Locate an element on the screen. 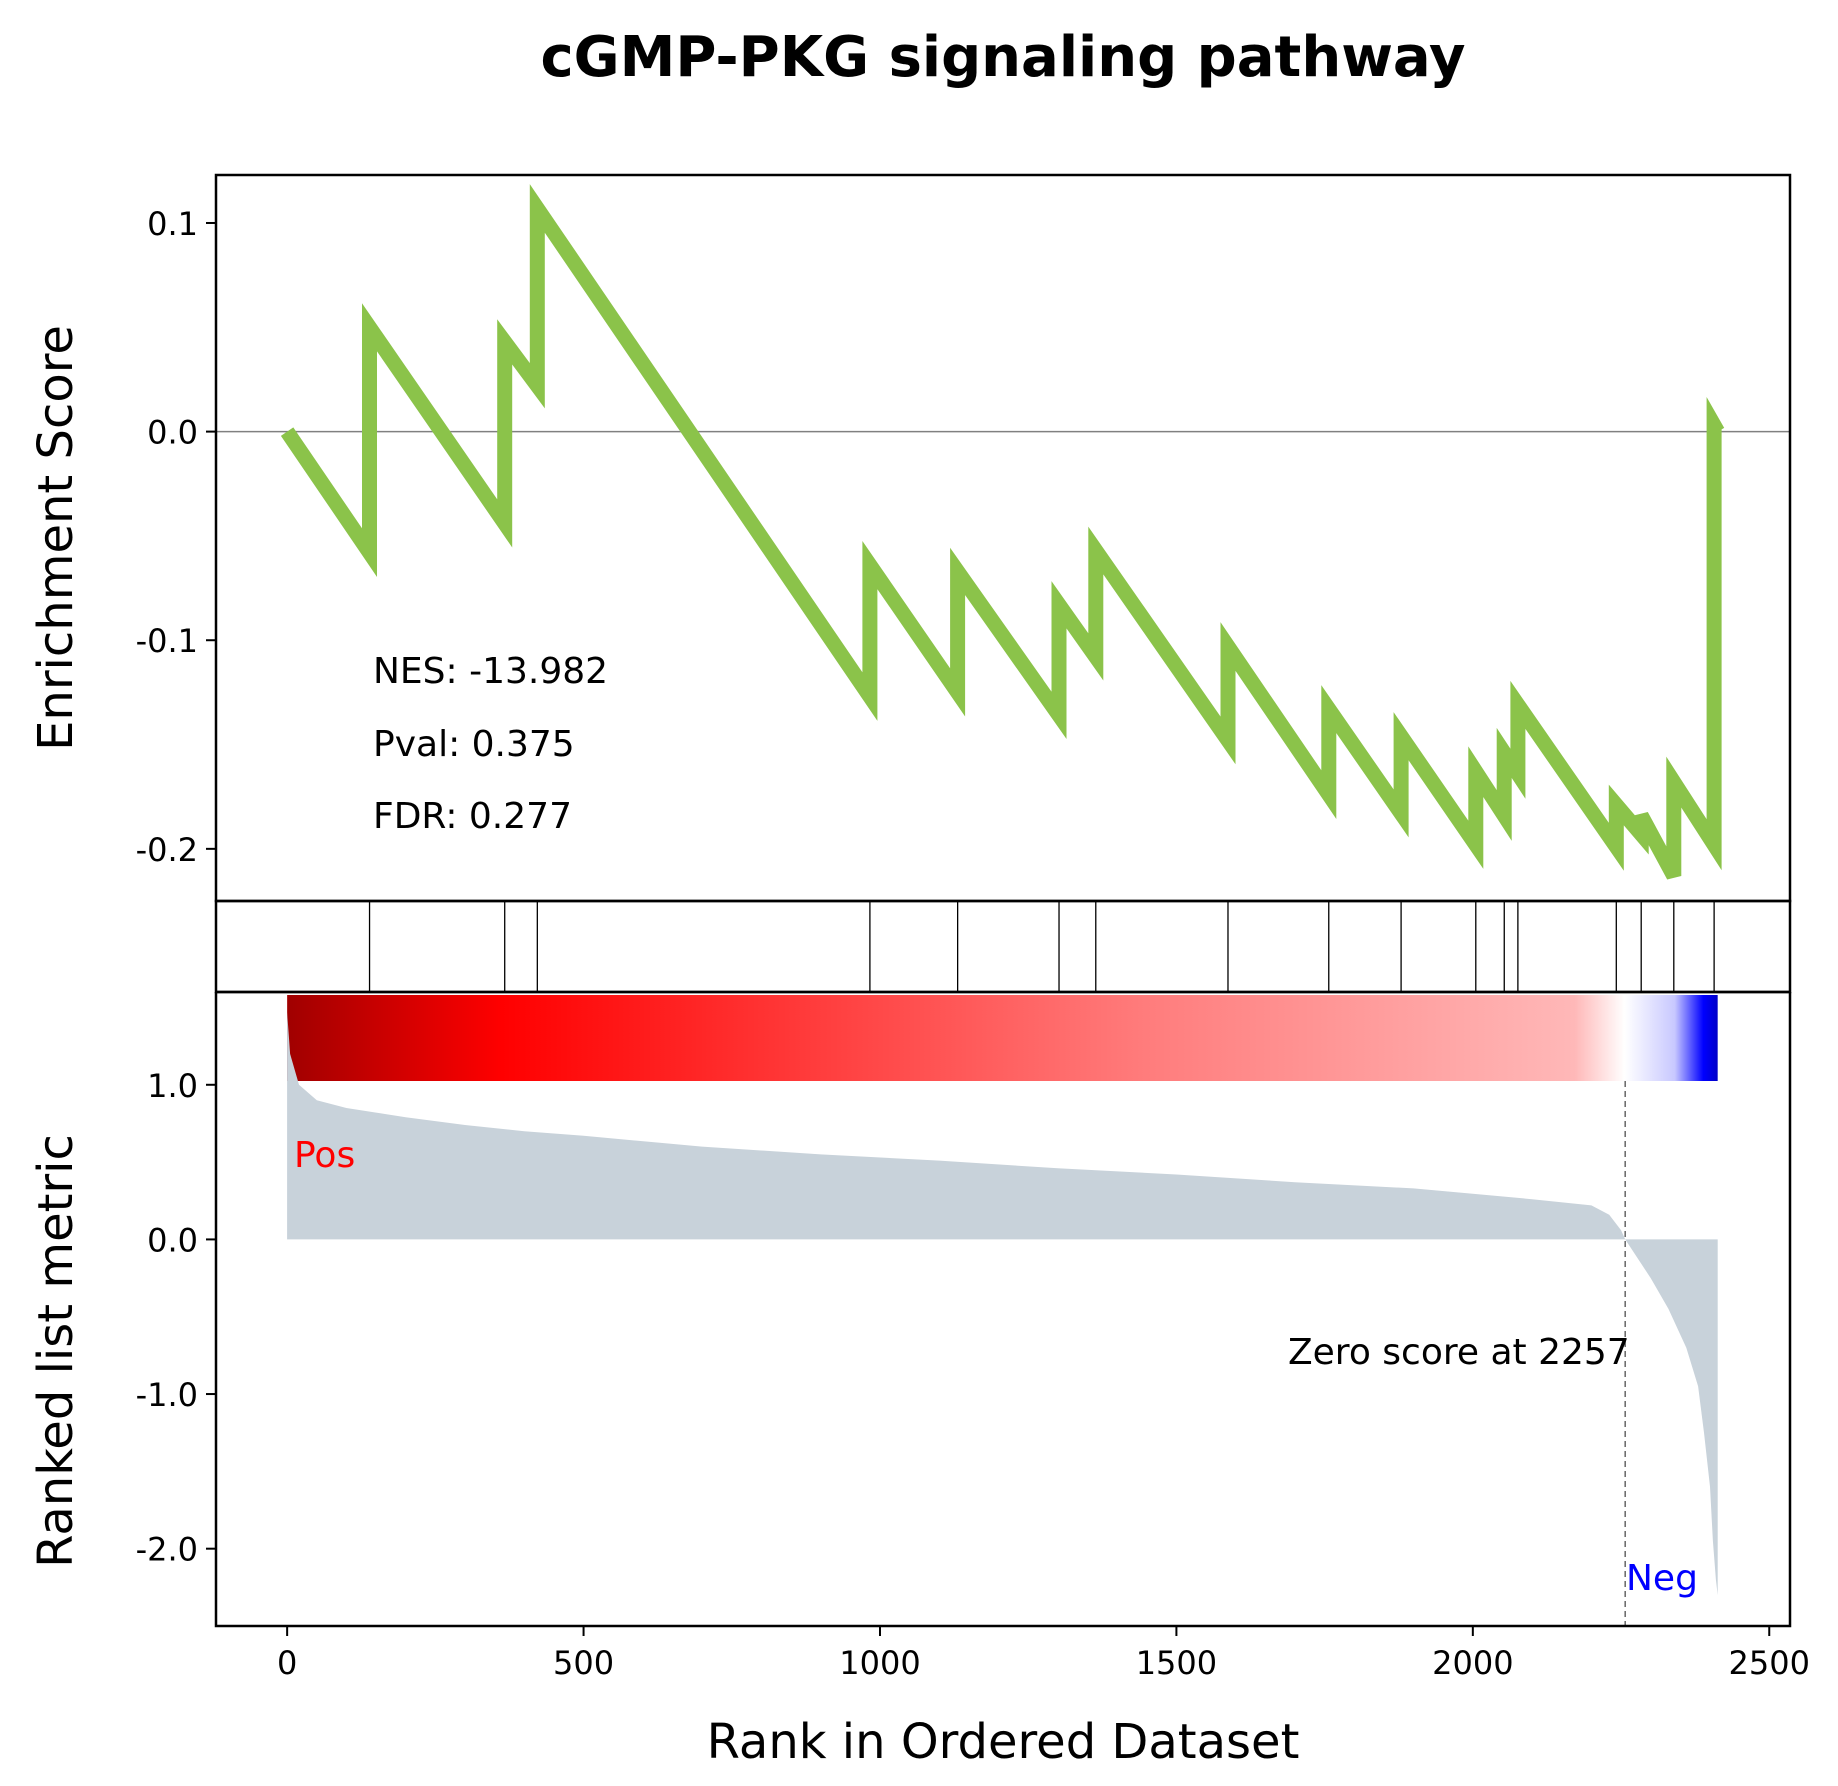  es-pval-annotation: Pval: 0.375 is located at coordinates (474, 744).